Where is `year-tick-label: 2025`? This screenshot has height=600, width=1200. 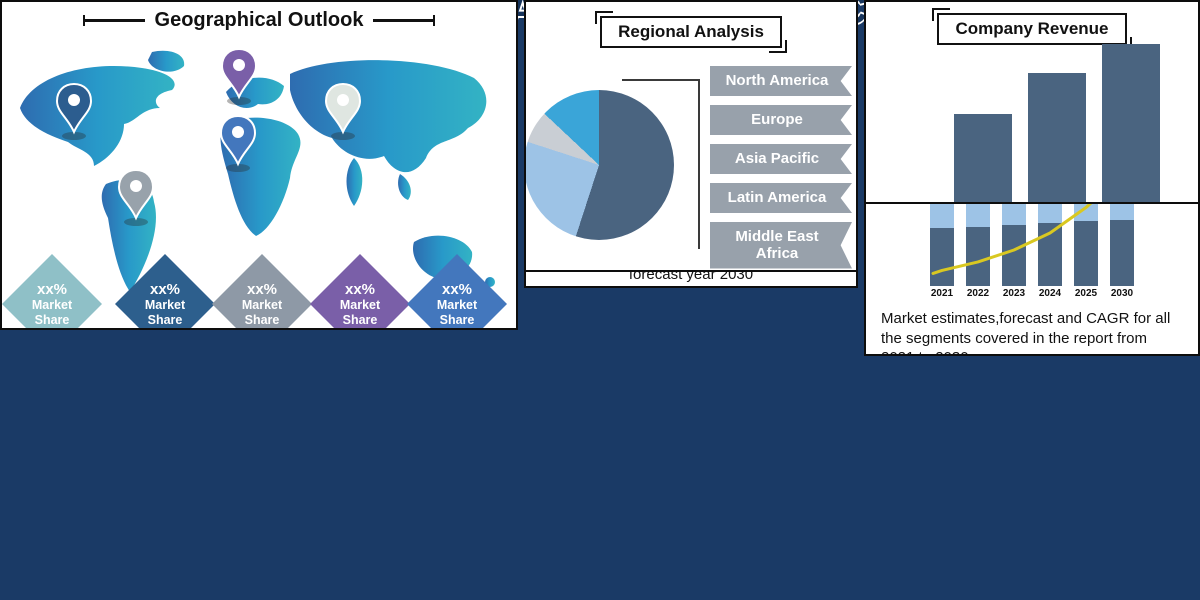 year-tick-label: 2025 is located at coordinates (1086, 293).